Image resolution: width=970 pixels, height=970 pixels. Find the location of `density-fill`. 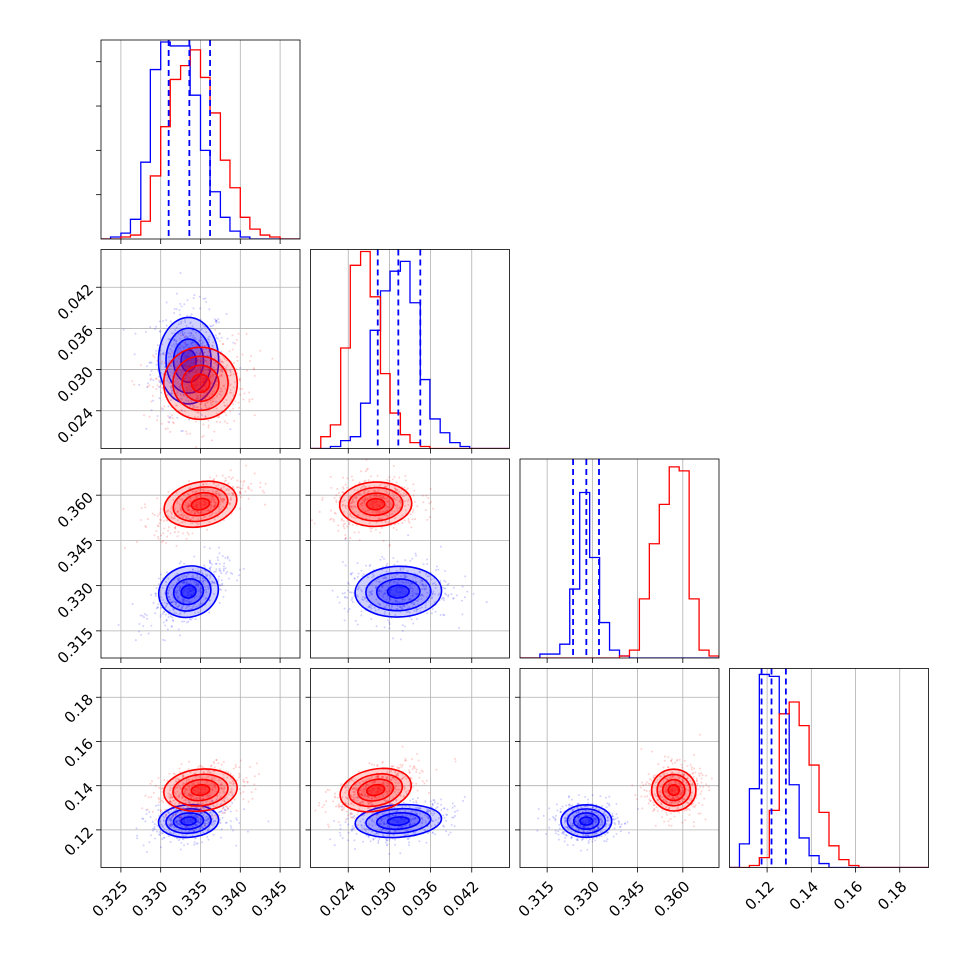

density-fill is located at coordinates (200, 383).